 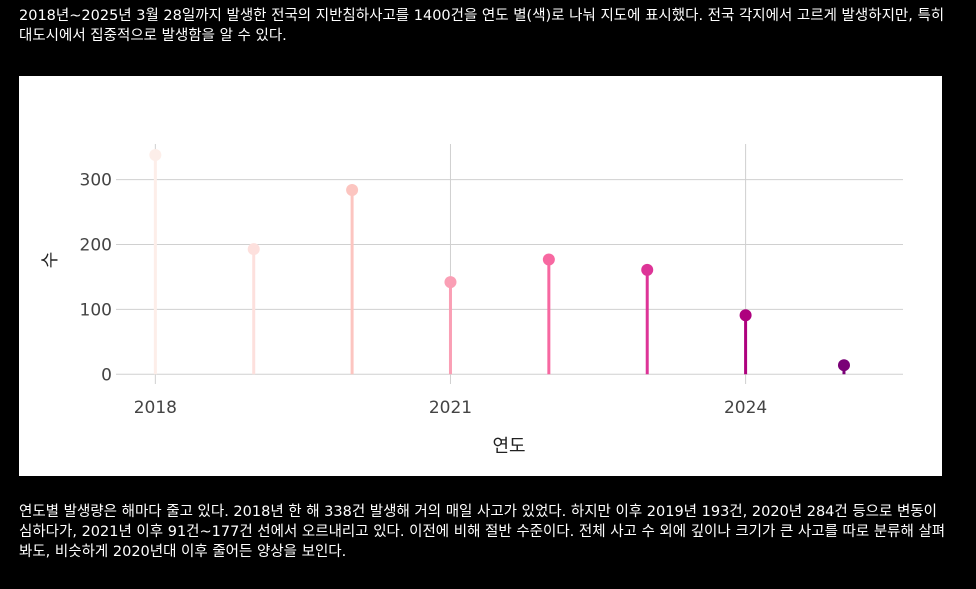 I want to click on lollipop-dot-2022, so click(x=548, y=259).